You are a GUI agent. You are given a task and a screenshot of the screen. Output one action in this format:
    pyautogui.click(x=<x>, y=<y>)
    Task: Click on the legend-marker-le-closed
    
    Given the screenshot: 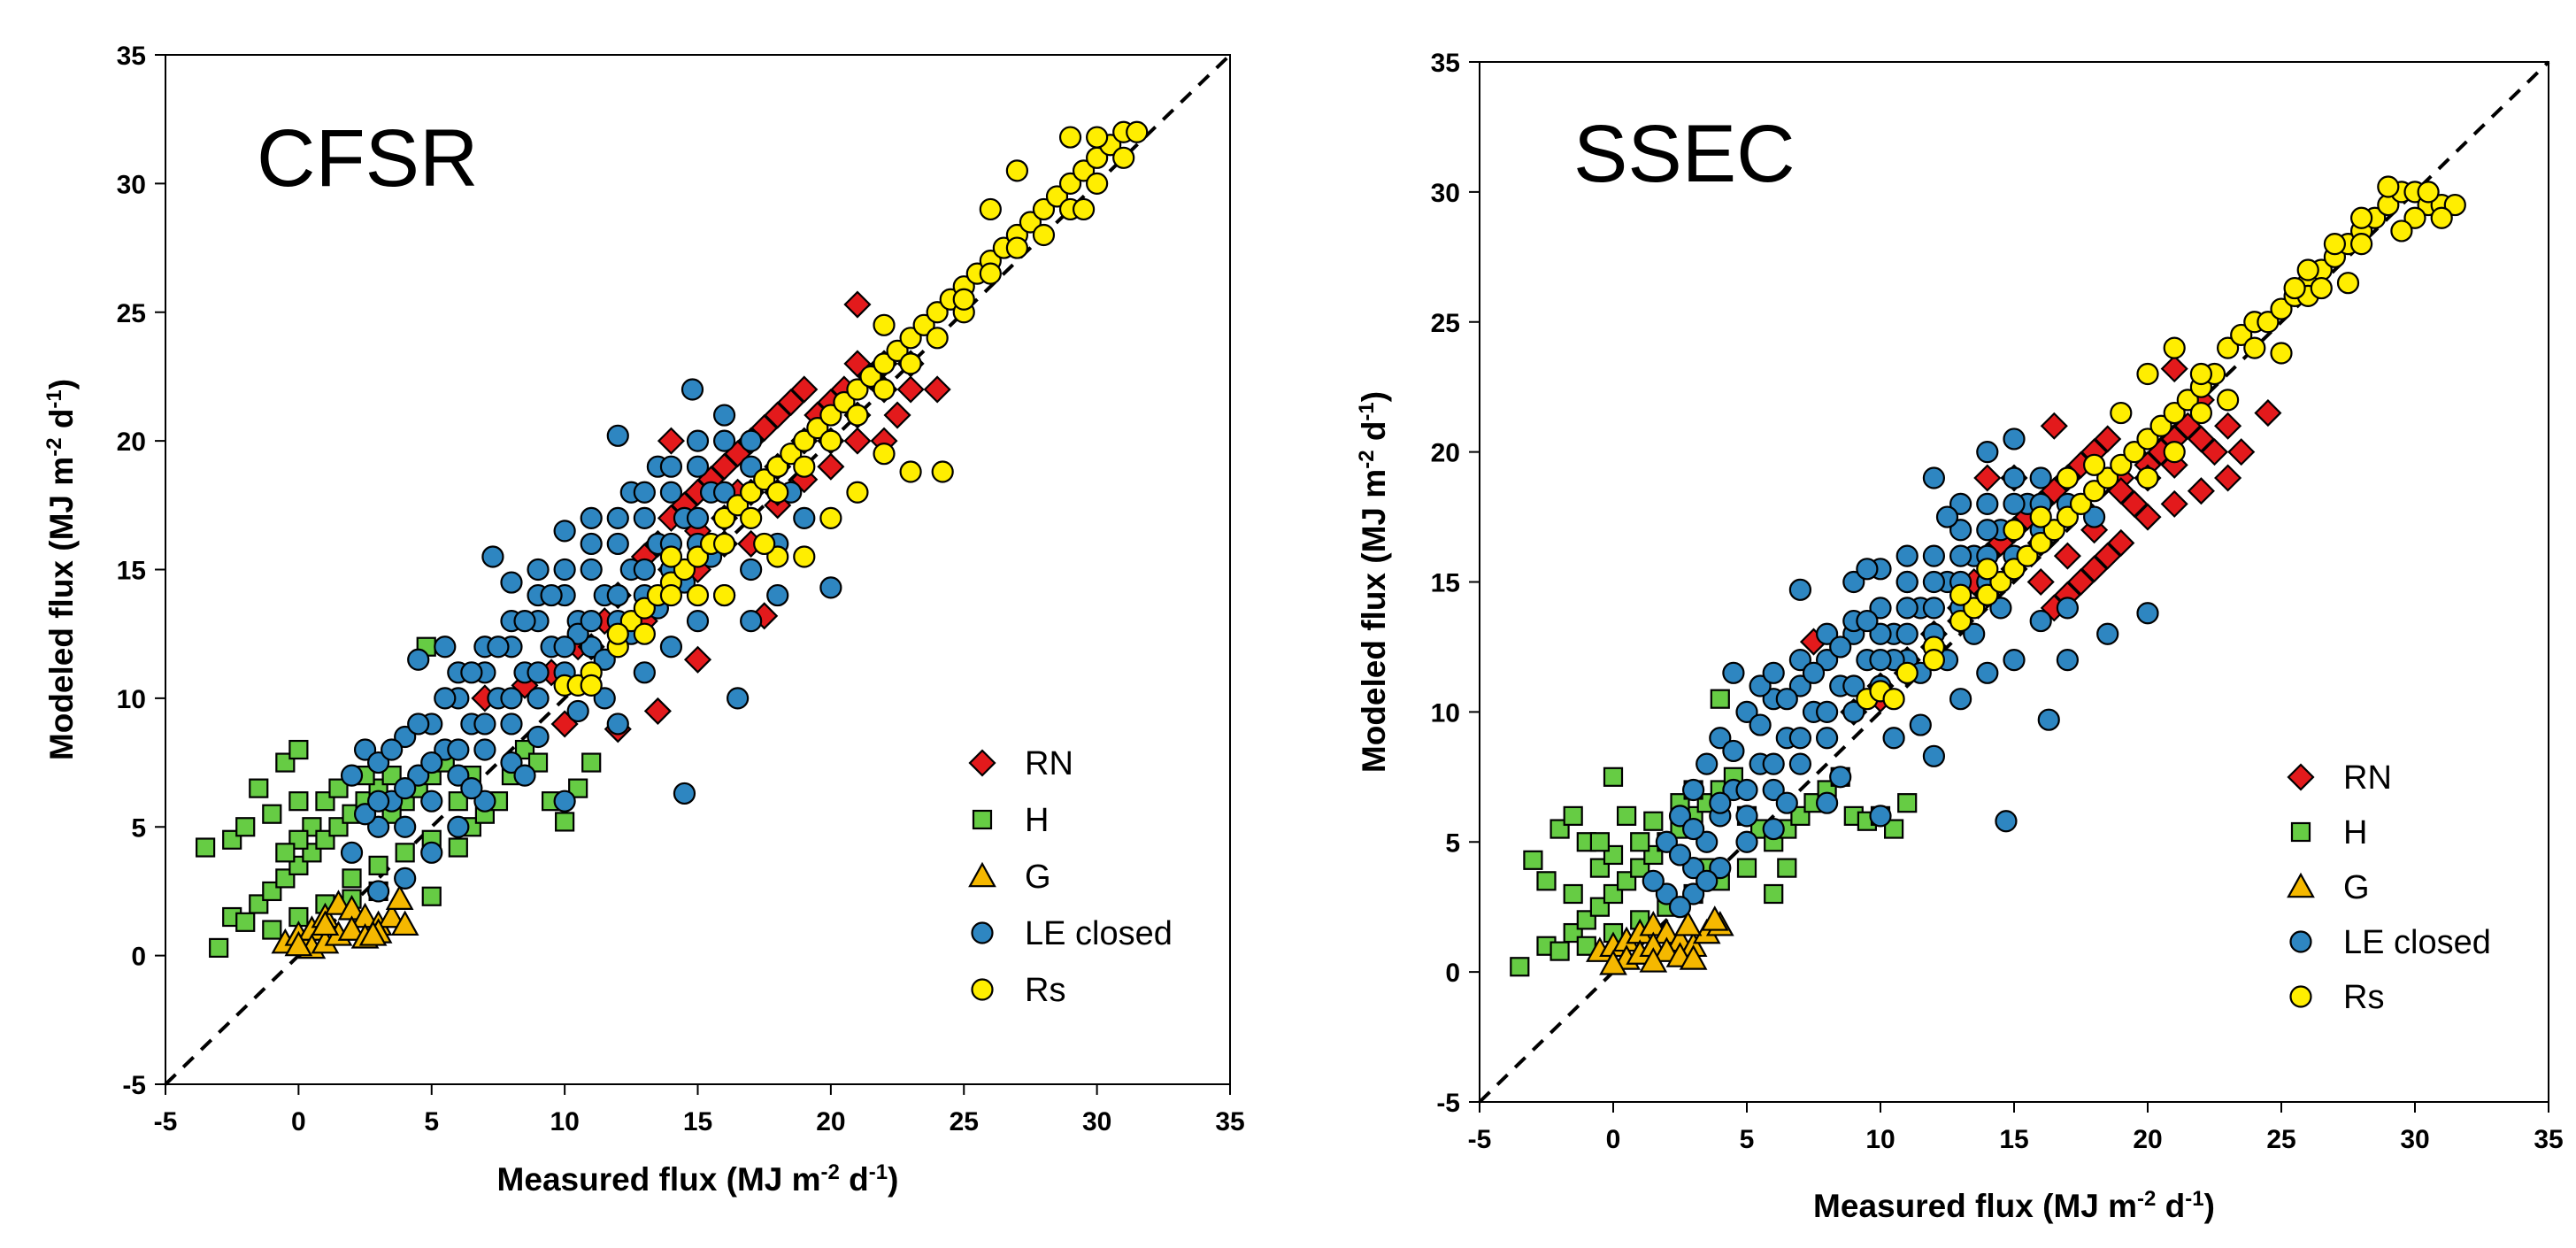 What is the action you would take?
    pyautogui.click(x=982, y=932)
    